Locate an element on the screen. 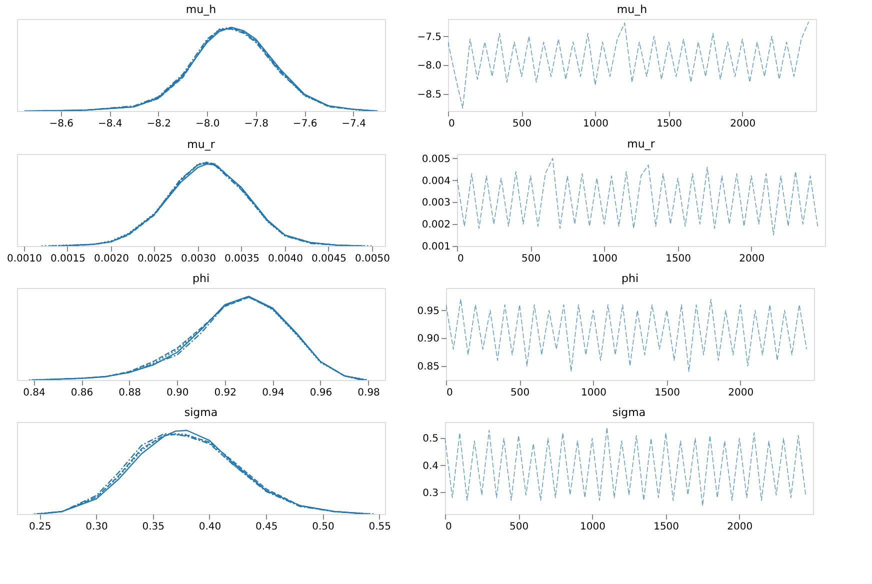 The height and width of the screenshot is (584, 872). x-tick-label: 0.96 is located at coordinates (321, 393).